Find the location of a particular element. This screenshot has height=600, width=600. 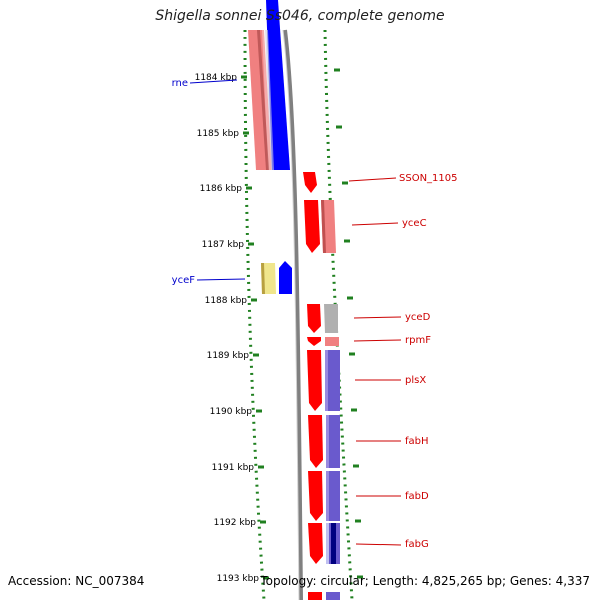

gene-label-rpmF: rpmF is located at coordinates (418, 340).